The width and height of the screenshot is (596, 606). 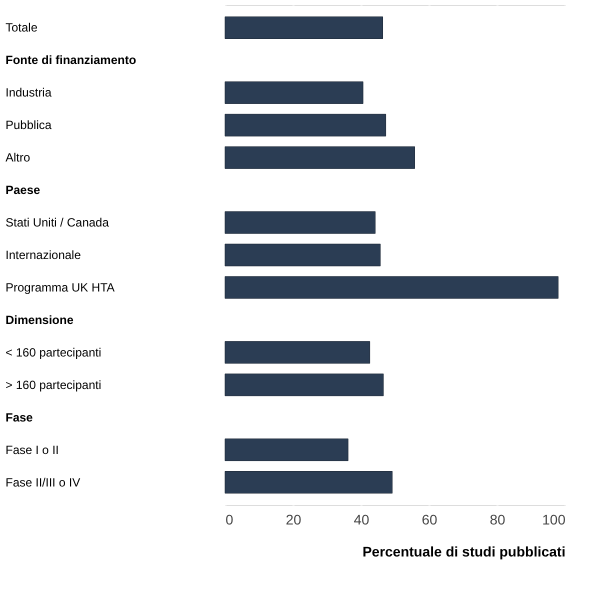 I want to click on x-tick-label: 20, so click(x=294, y=520).